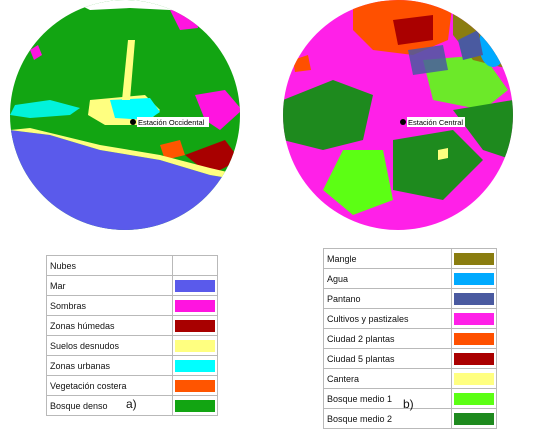  I want to click on legend-label: Agua, so click(387, 278).